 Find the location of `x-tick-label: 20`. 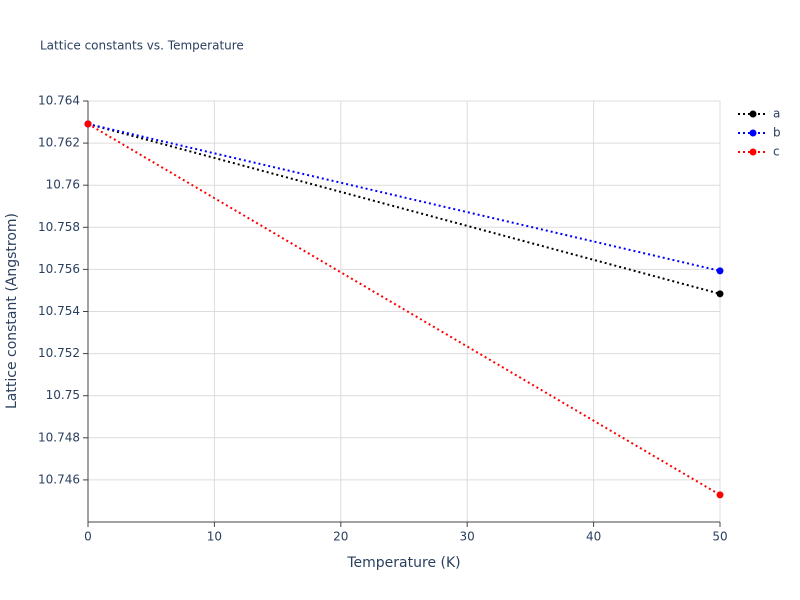

x-tick-label: 20 is located at coordinates (340, 537).